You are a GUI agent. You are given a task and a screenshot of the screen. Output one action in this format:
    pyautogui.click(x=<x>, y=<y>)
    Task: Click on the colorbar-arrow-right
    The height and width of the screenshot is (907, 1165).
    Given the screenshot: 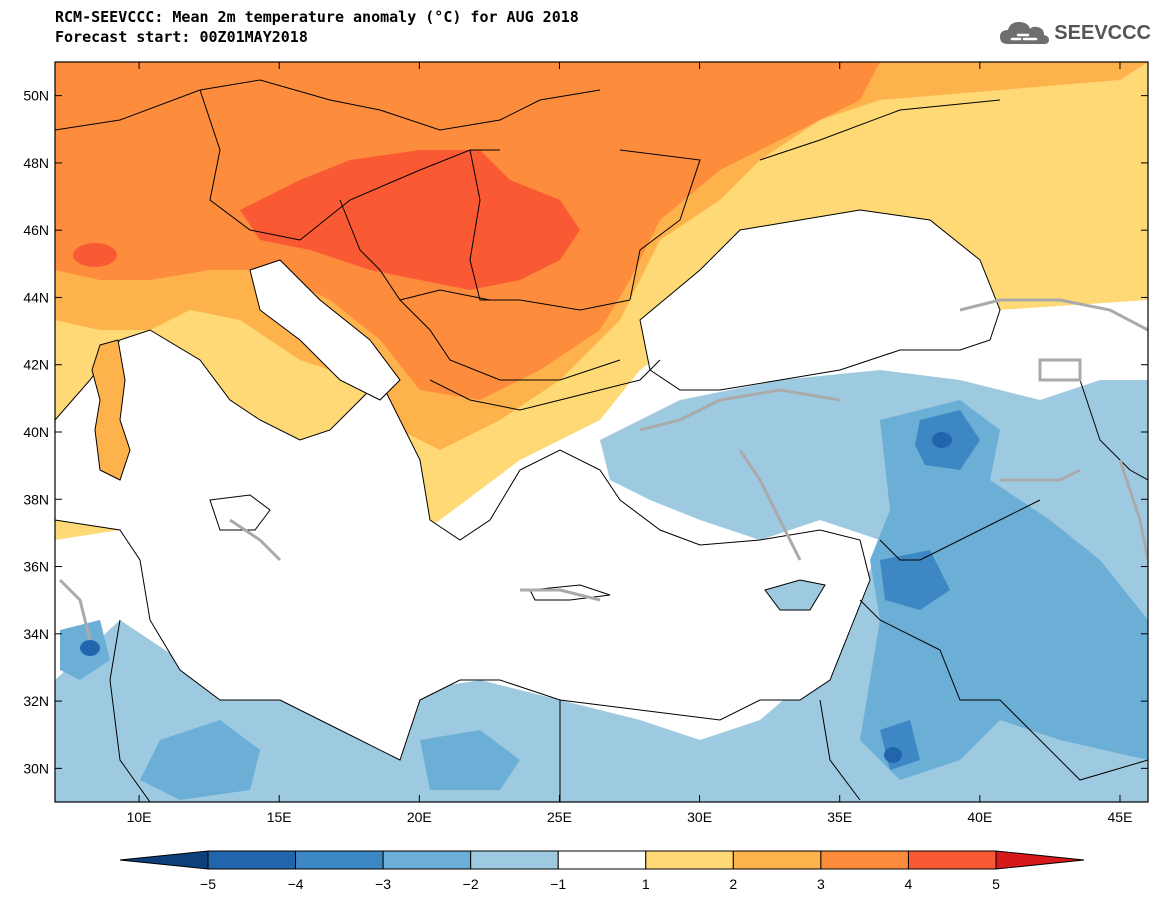 What is the action you would take?
    pyautogui.click(x=1040, y=860)
    